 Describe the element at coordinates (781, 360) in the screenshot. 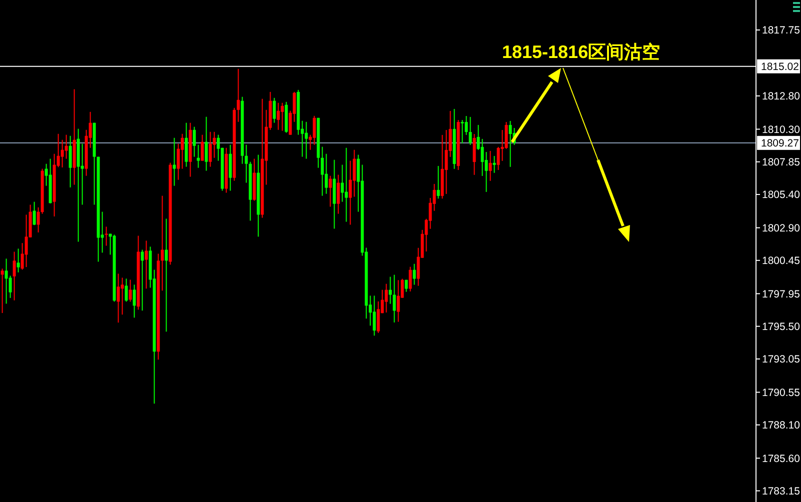

I see `y-tick-label: 1793.05` at that location.